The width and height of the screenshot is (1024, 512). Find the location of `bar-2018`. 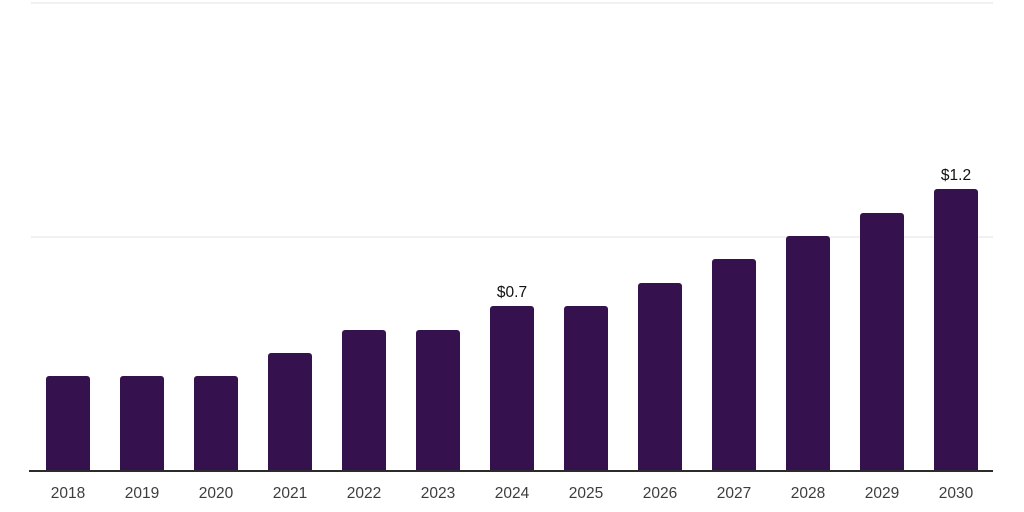

bar-2018 is located at coordinates (68, 423).